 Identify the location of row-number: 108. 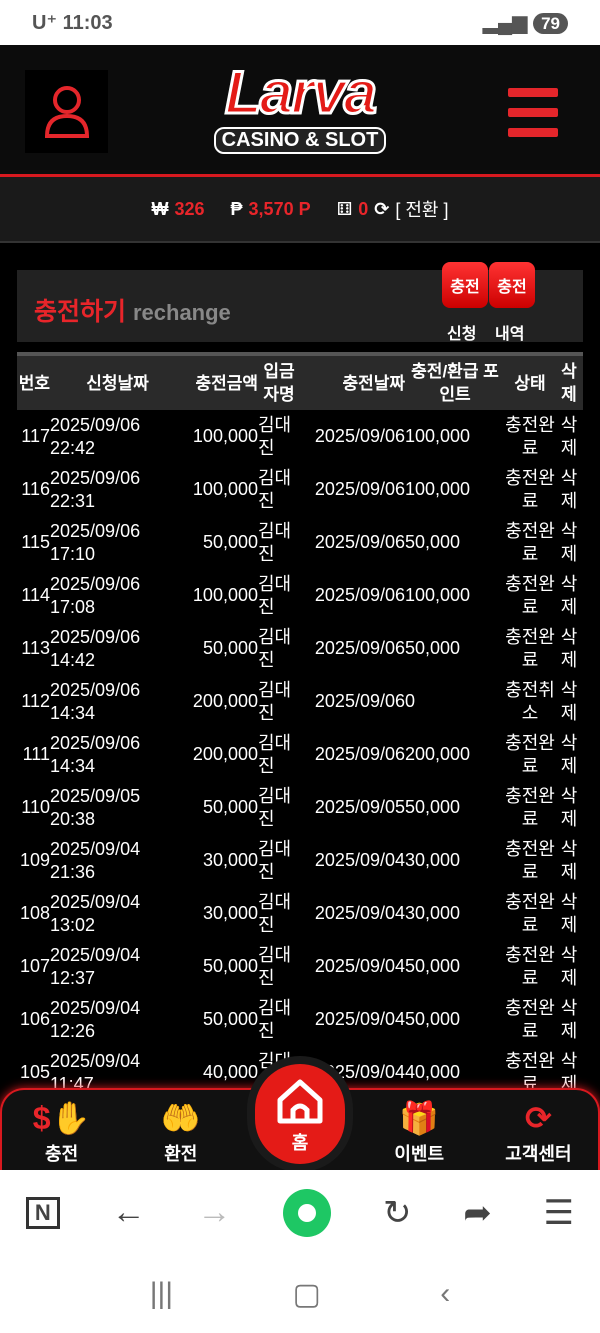
(34, 913).